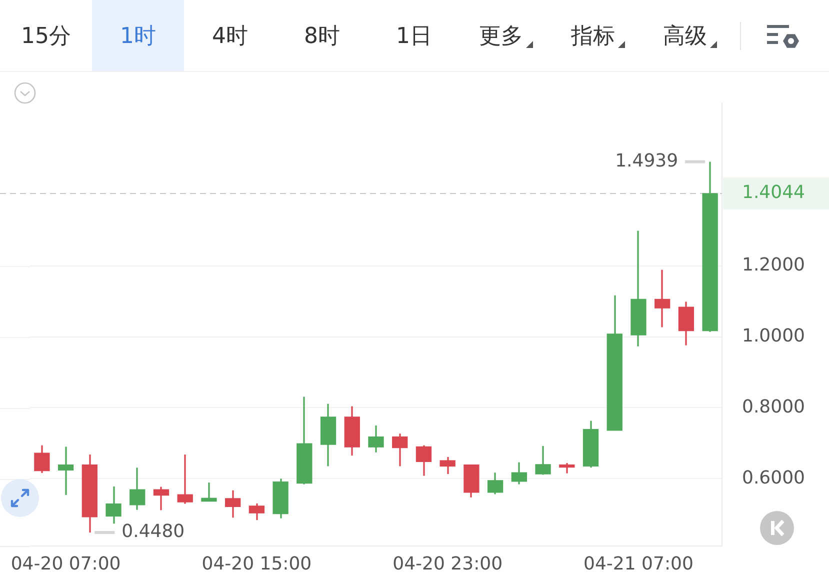 The height and width of the screenshot is (582, 829). I want to click on selected-tab: 1时, so click(138, 35).